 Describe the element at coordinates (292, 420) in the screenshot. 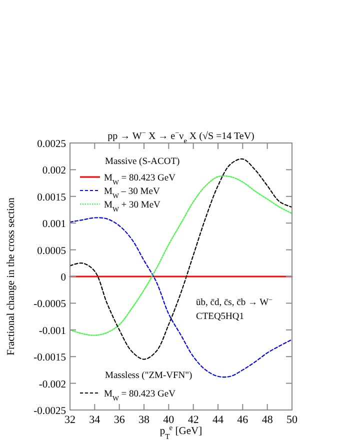

I see `x-tick-label: 50` at that location.